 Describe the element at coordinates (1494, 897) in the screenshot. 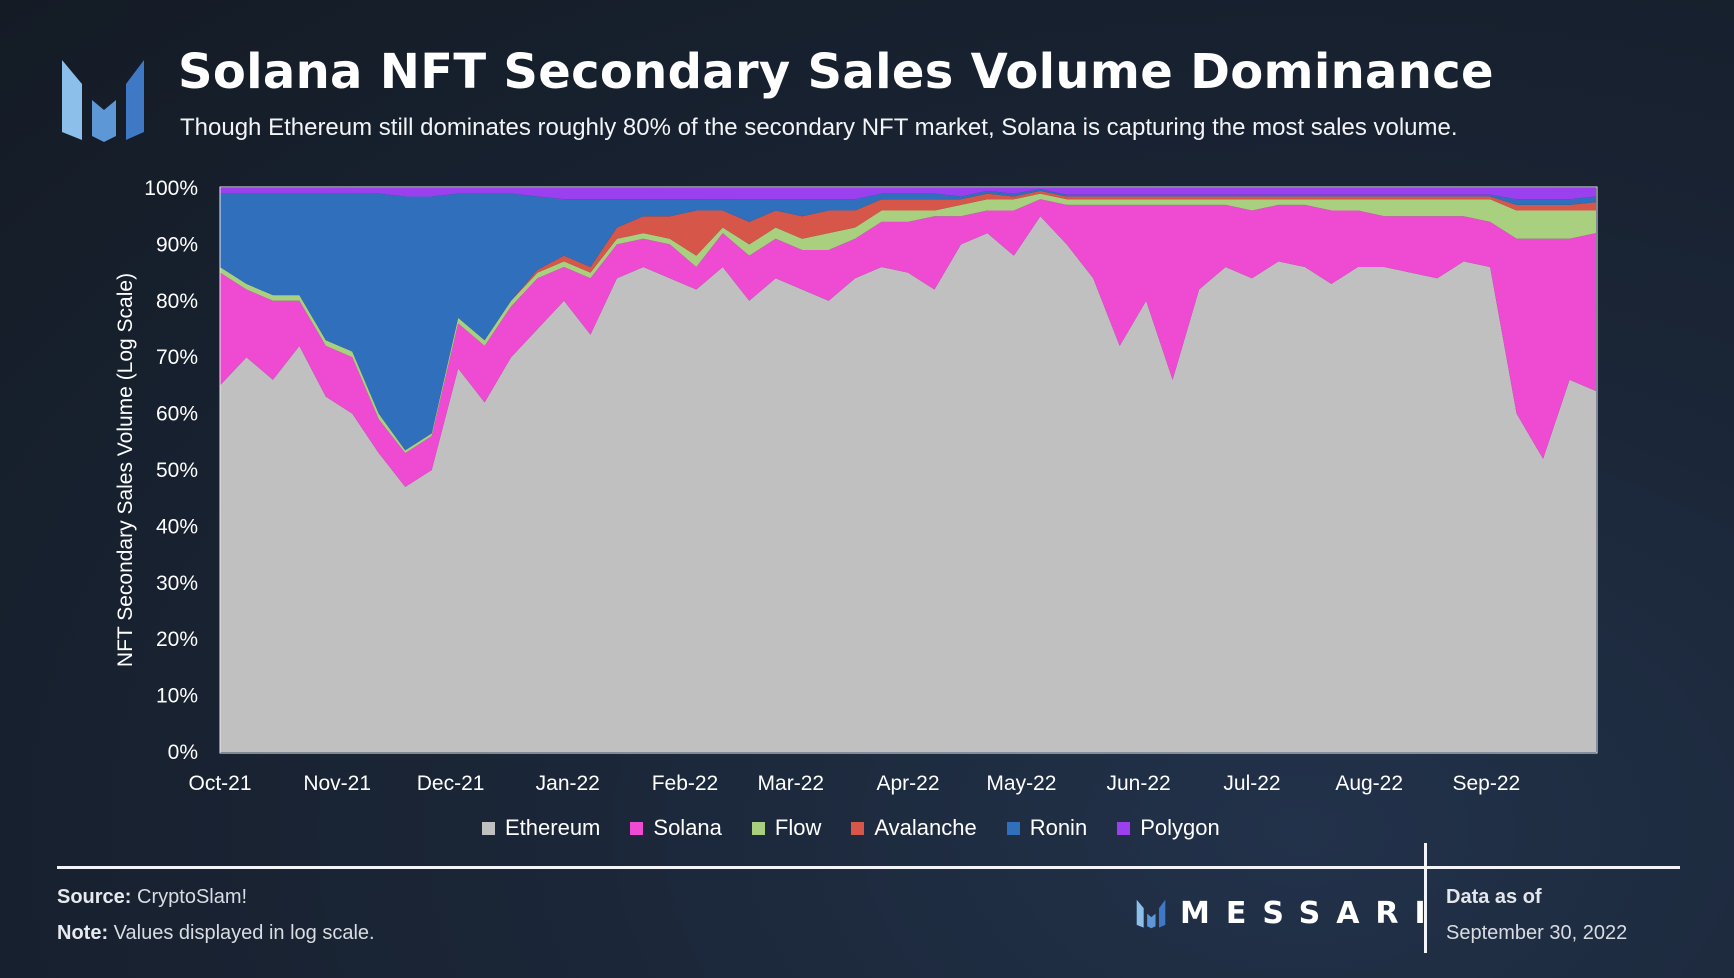

I see `data-as-of-label: Data as of` at that location.